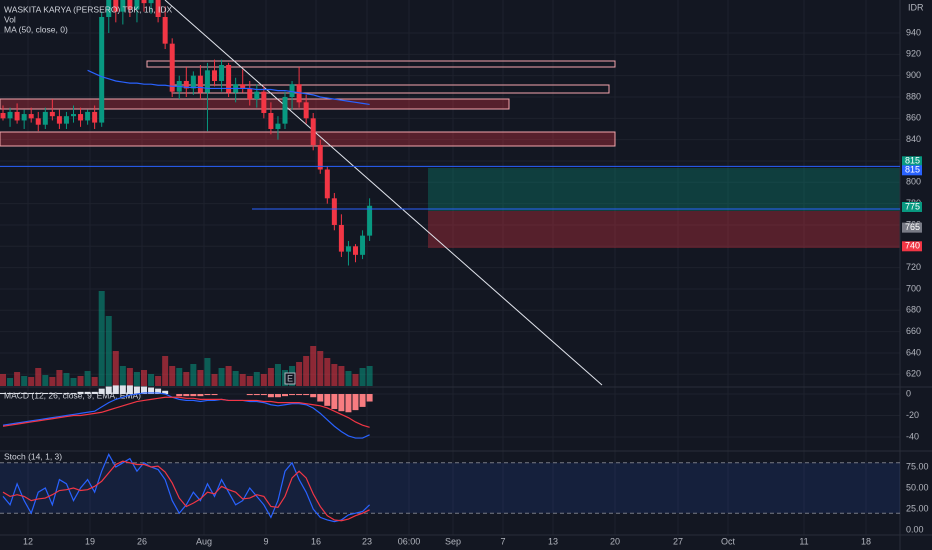 This screenshot has width=932, height=550. I want to click on signal-line, so click(186, 412).